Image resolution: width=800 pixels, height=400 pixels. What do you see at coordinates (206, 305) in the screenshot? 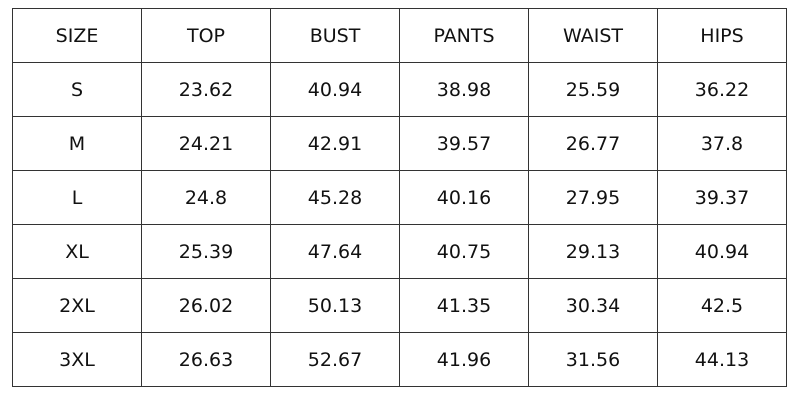
I see `cell: 26.02` at bounding box center [206, 305].